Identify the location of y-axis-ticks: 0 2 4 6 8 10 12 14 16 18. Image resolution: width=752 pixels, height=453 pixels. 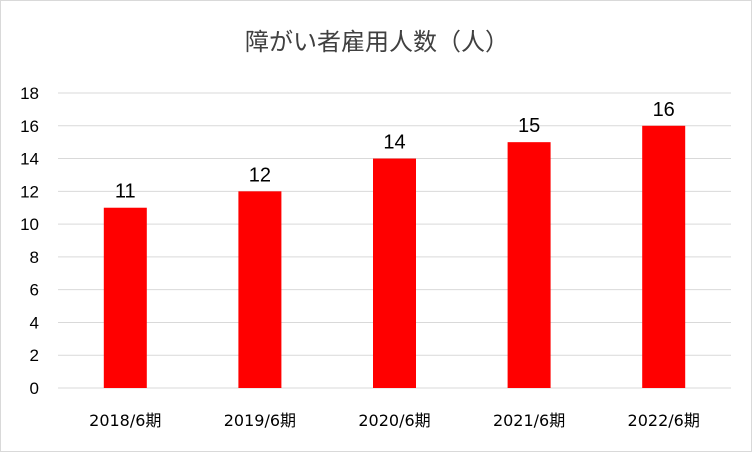
(29, 241).